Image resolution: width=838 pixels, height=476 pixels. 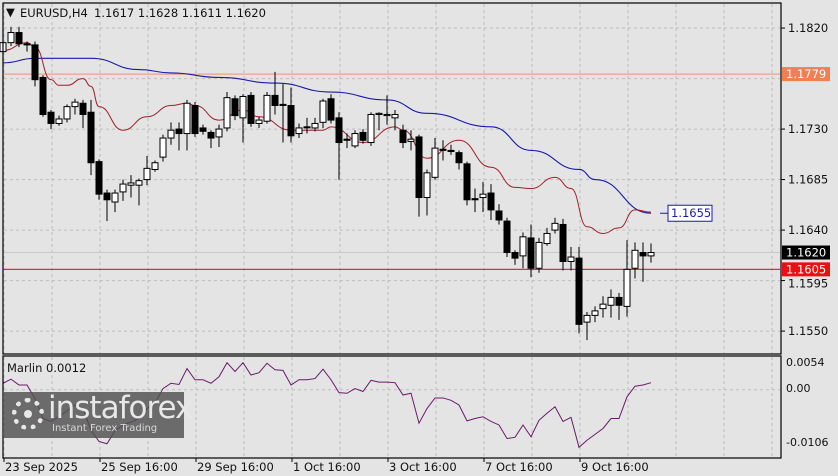 What do you see at coordinates (808, 28) in the screenshot?
I see `price-tick-label: 1.1820` at bounding box center [808, 28].